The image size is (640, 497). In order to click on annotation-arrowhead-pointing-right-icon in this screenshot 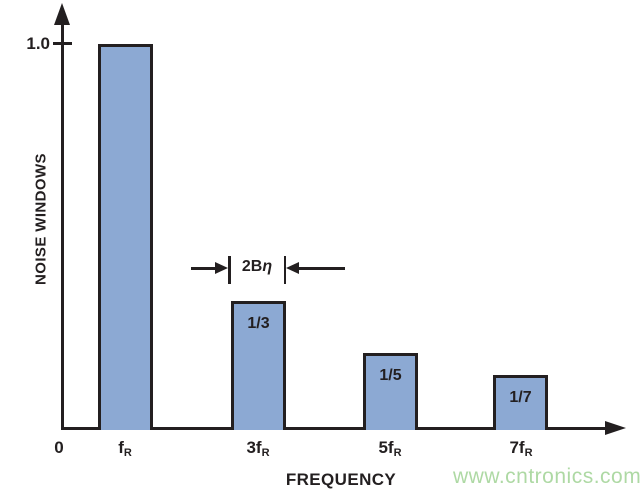, I will do `click(221, 267)`.